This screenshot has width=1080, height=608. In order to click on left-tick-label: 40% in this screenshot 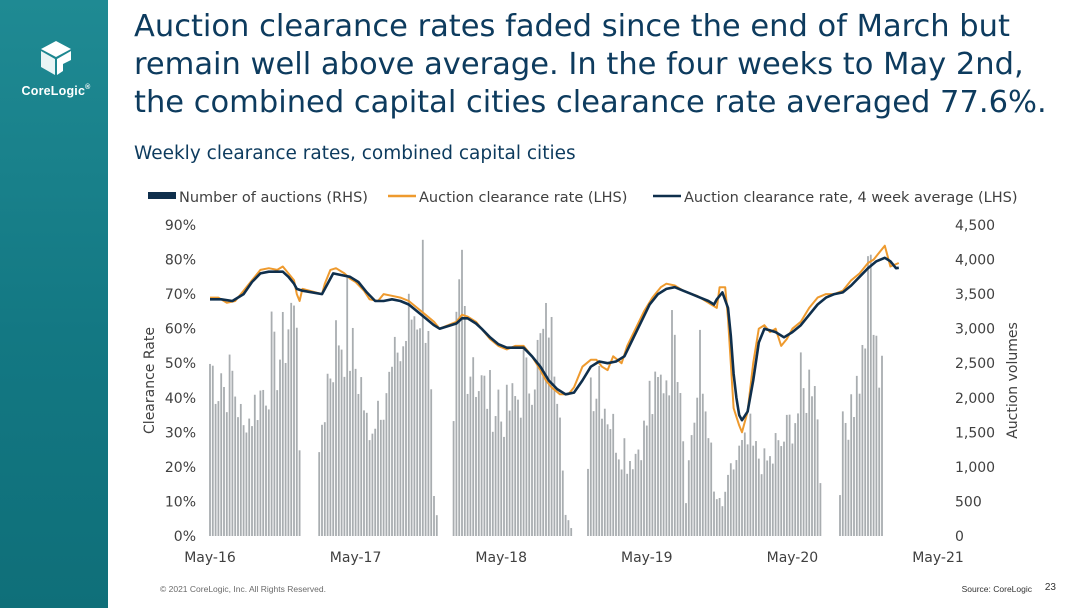, I will do `click(180, 399)`.